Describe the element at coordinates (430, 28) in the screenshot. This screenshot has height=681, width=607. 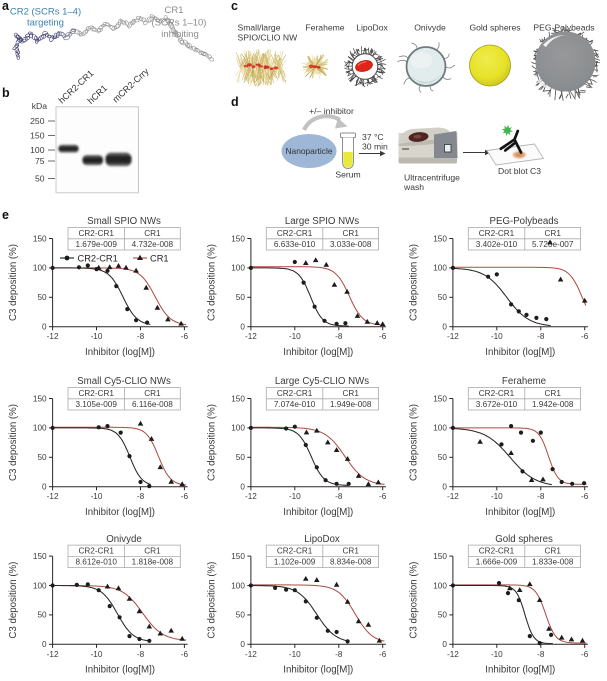
I see `svg-text: Onivyde` at that location.